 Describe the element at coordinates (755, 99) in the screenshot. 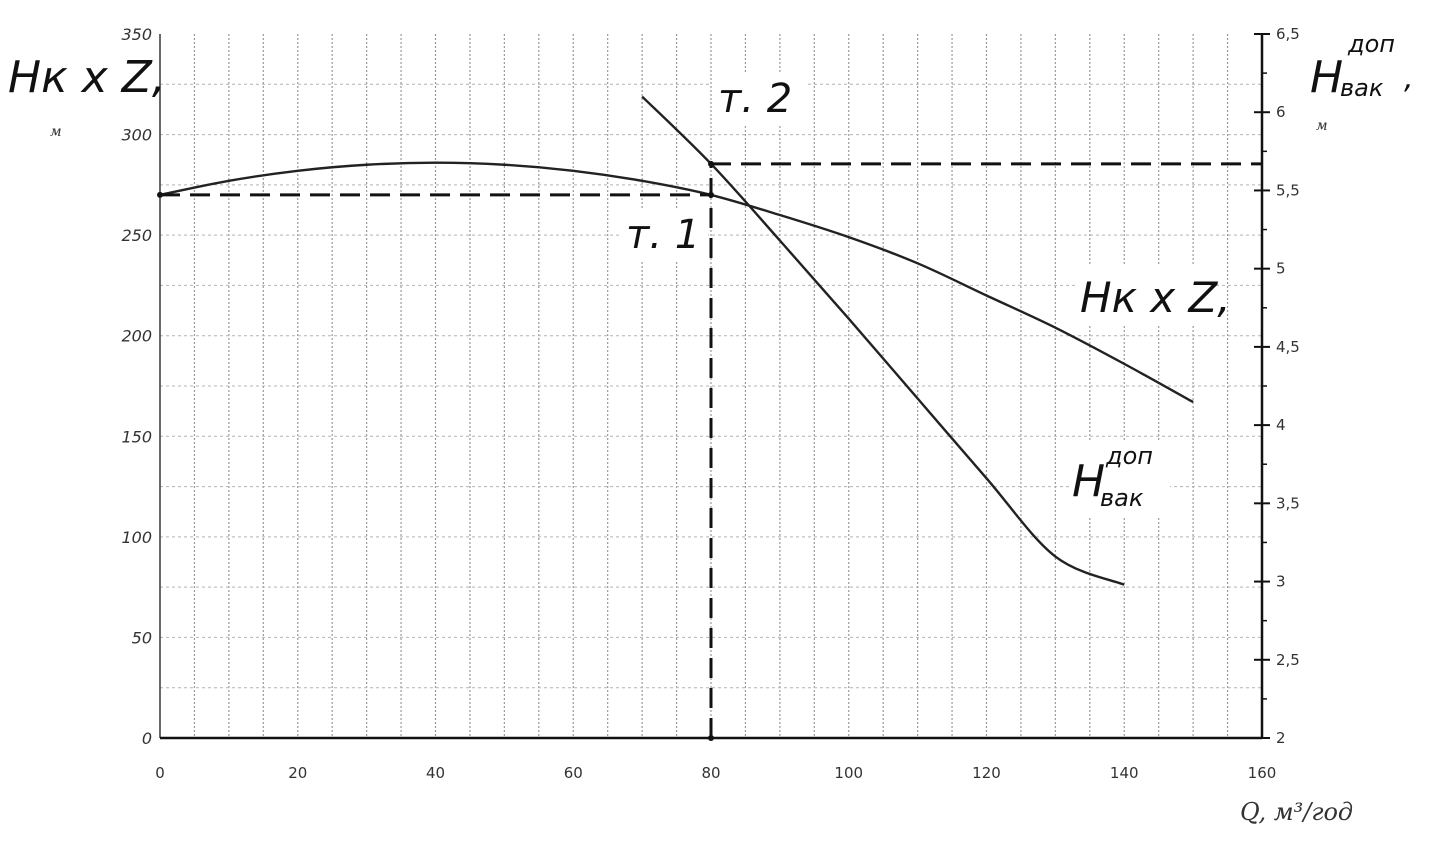

I see `annotation-t2-text: т. 2` at that location.